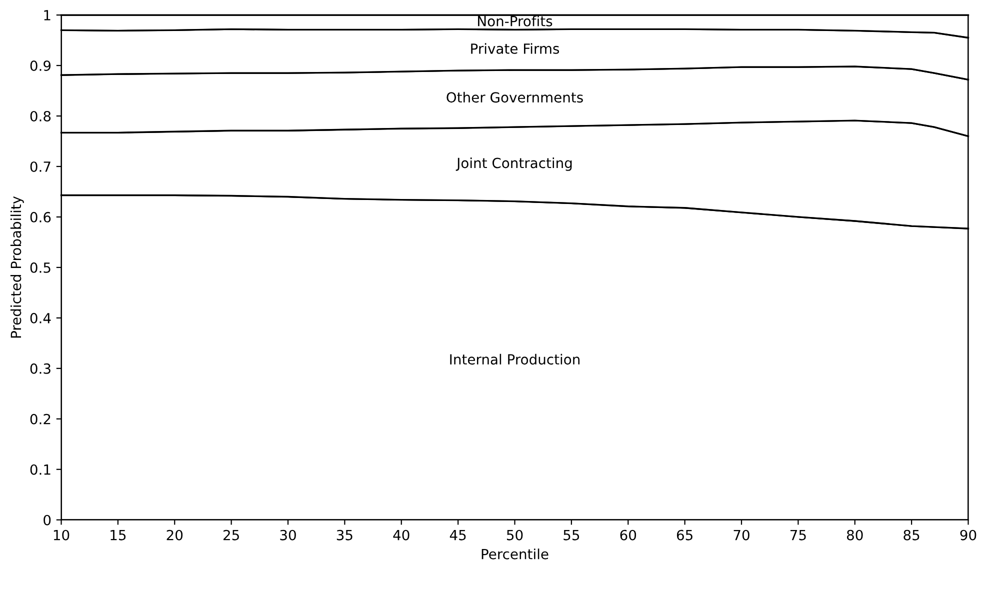 The height and width of the screenshot is (601, 988). Describe the element at coordinates (40, 116) in the screenshot. I see `y-tick-label: 0.8` at that location.